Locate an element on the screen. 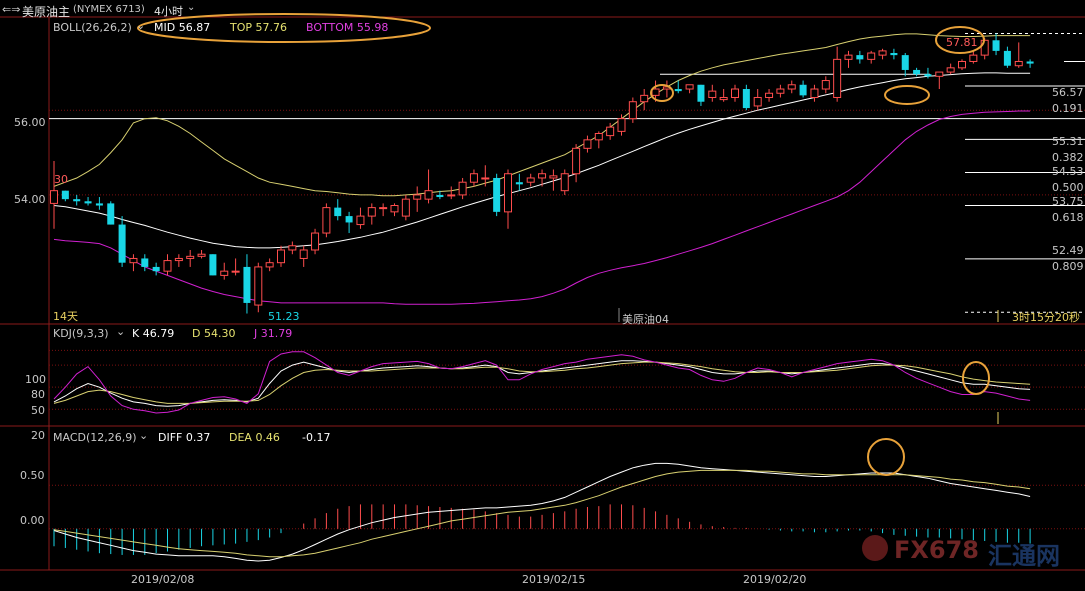 This screenshot has width=1085, height=591. annotation-circle is located at coordinates (886, 457).